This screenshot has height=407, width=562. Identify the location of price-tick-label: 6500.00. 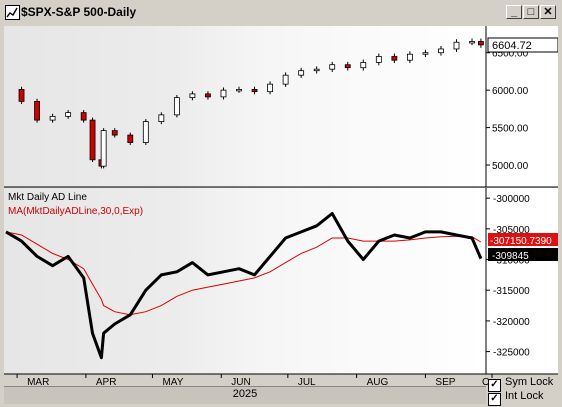
(510, 54).